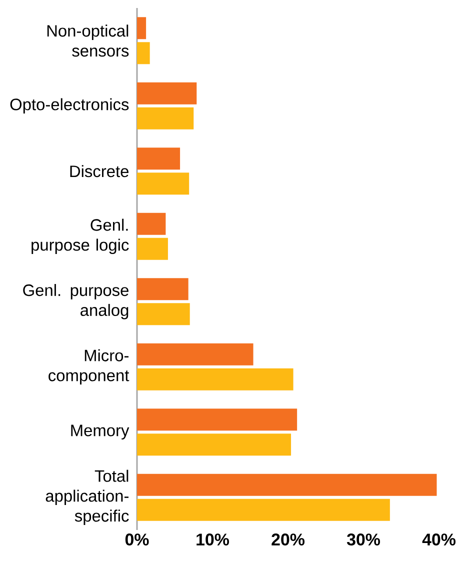 The height and width of the screenshot is (567, 460). Describe the element at coordinates (69, 106) in the screenshot. I see `y-tick-label: Opto-electronics` at that location.